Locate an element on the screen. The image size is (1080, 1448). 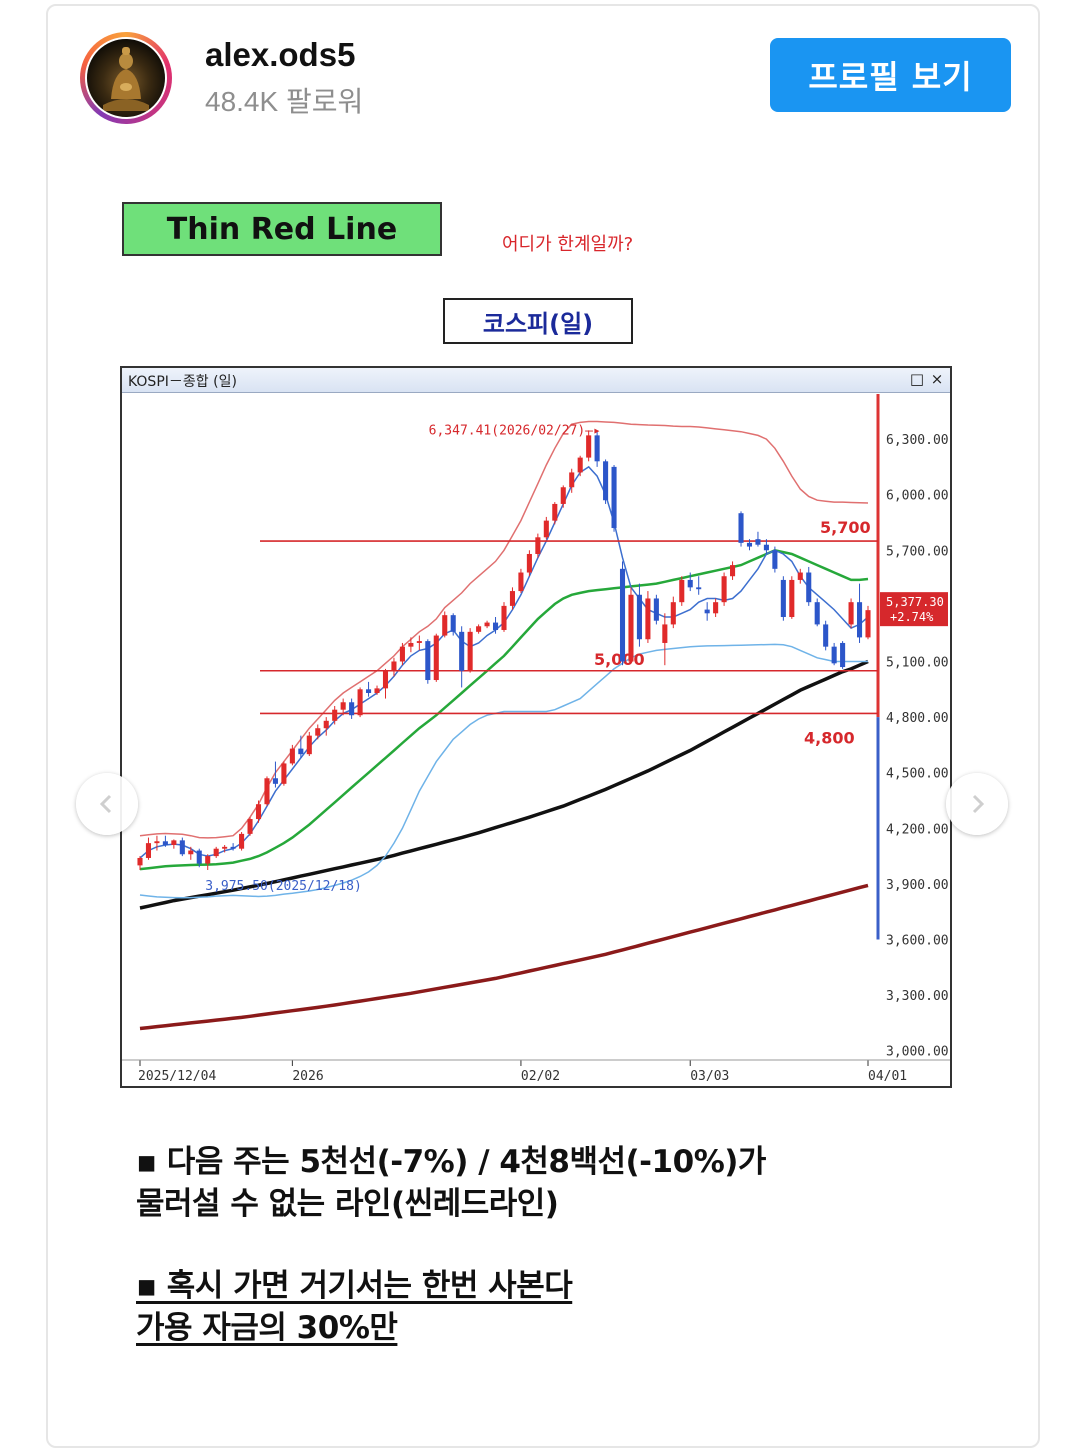
post-question: 어디가 한계일까? is located at coordinates (568, 244).